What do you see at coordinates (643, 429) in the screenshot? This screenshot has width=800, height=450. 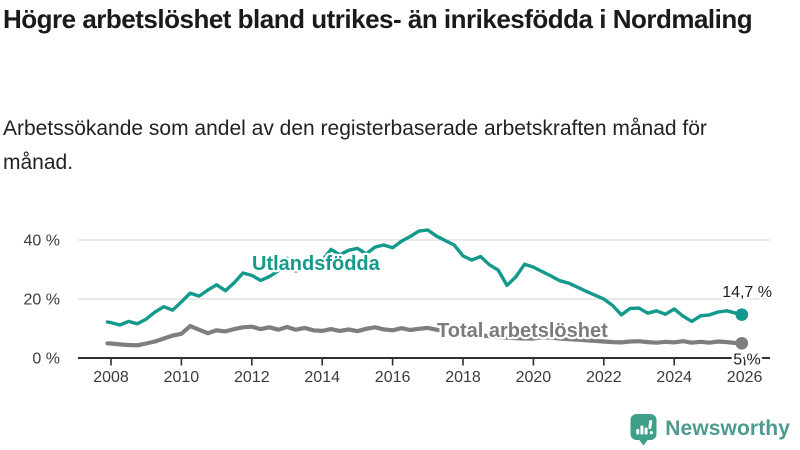 I see `newsworthy-logo-icon` at bounding box center [643, 429].